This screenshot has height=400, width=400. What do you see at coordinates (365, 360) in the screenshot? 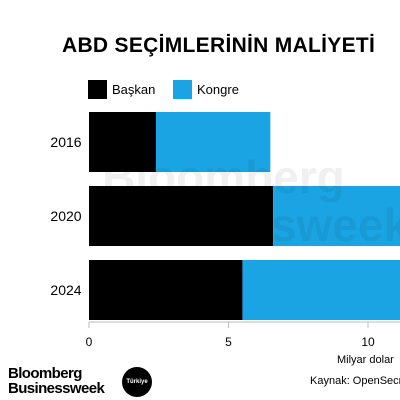
I see `x-axis-label: Milyar dolar` at bounding box center [365, 360].